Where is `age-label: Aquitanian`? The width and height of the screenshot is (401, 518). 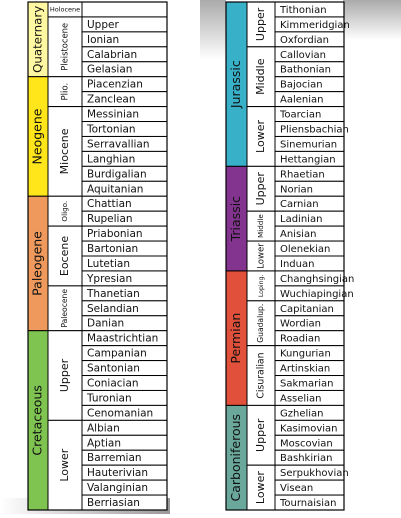 age-label: Aquitanian is located at coordinates (115, 189).